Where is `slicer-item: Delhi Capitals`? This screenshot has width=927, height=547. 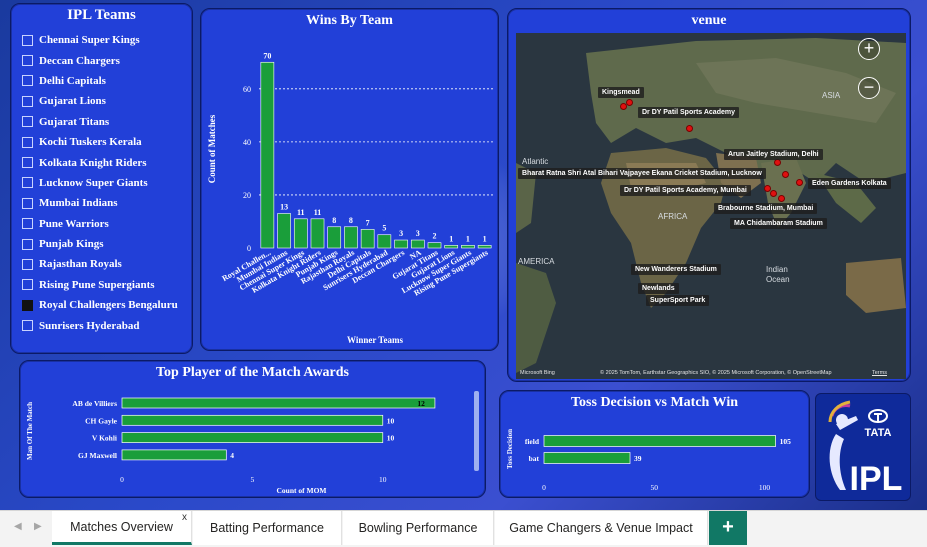 slicer-item: Delhi Capitals is located at coordinates (100, 81).